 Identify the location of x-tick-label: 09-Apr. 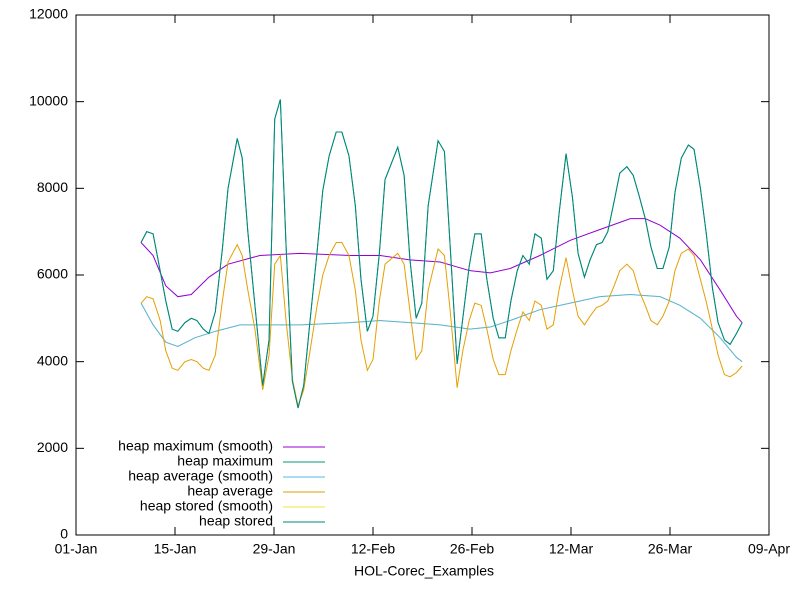
(769, 549).